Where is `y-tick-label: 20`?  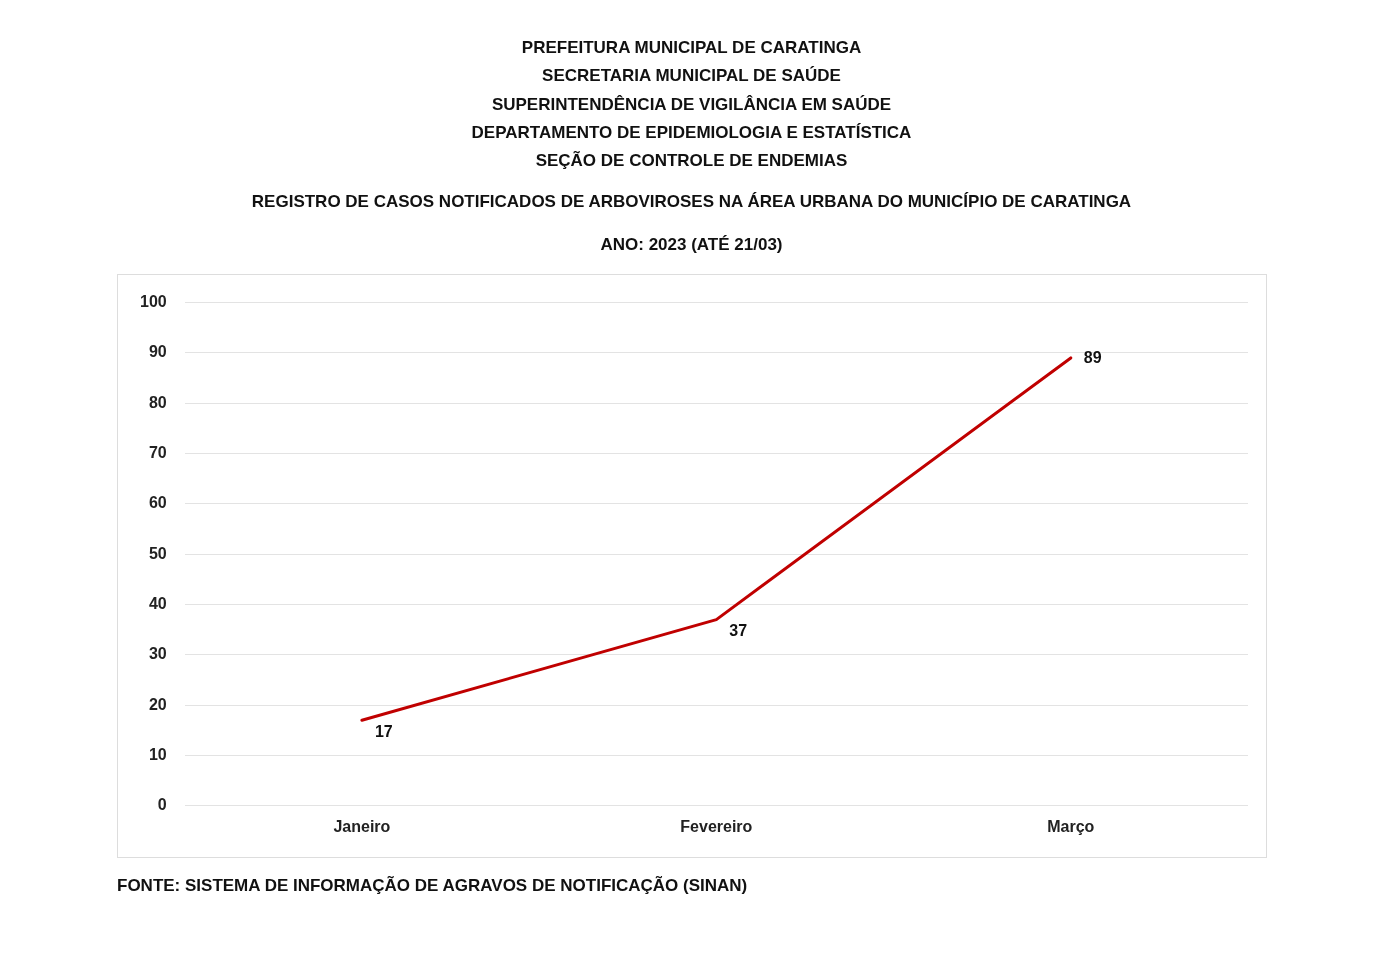 y-tick-label: 20 is located at coordinates (157, 704).